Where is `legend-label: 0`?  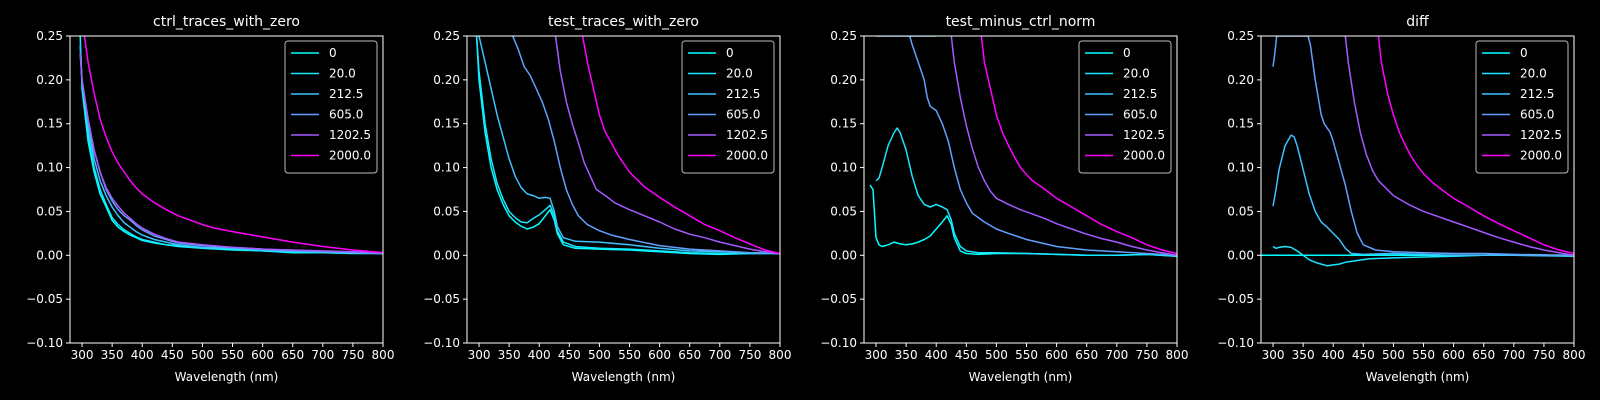
legend-label: 0 is located at coordinates (333, 53).